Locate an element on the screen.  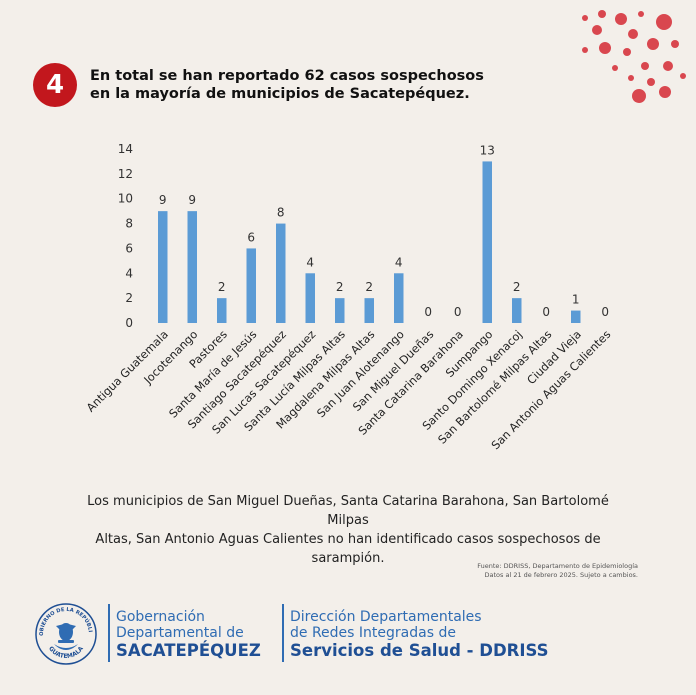
seal-bottom-text: GUATEMALA is located at coordinates (66, 652).